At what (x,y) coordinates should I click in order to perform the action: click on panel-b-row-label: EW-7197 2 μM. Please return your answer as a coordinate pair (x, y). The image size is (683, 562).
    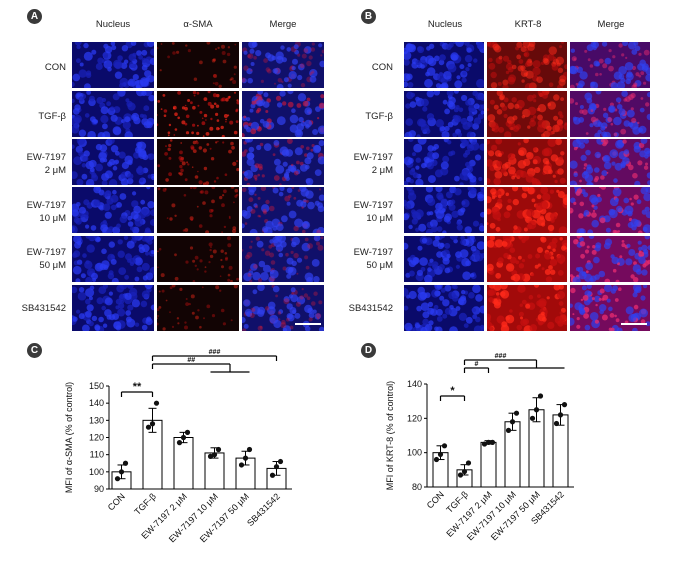
    Looking at the image, I should click on (373, 164).